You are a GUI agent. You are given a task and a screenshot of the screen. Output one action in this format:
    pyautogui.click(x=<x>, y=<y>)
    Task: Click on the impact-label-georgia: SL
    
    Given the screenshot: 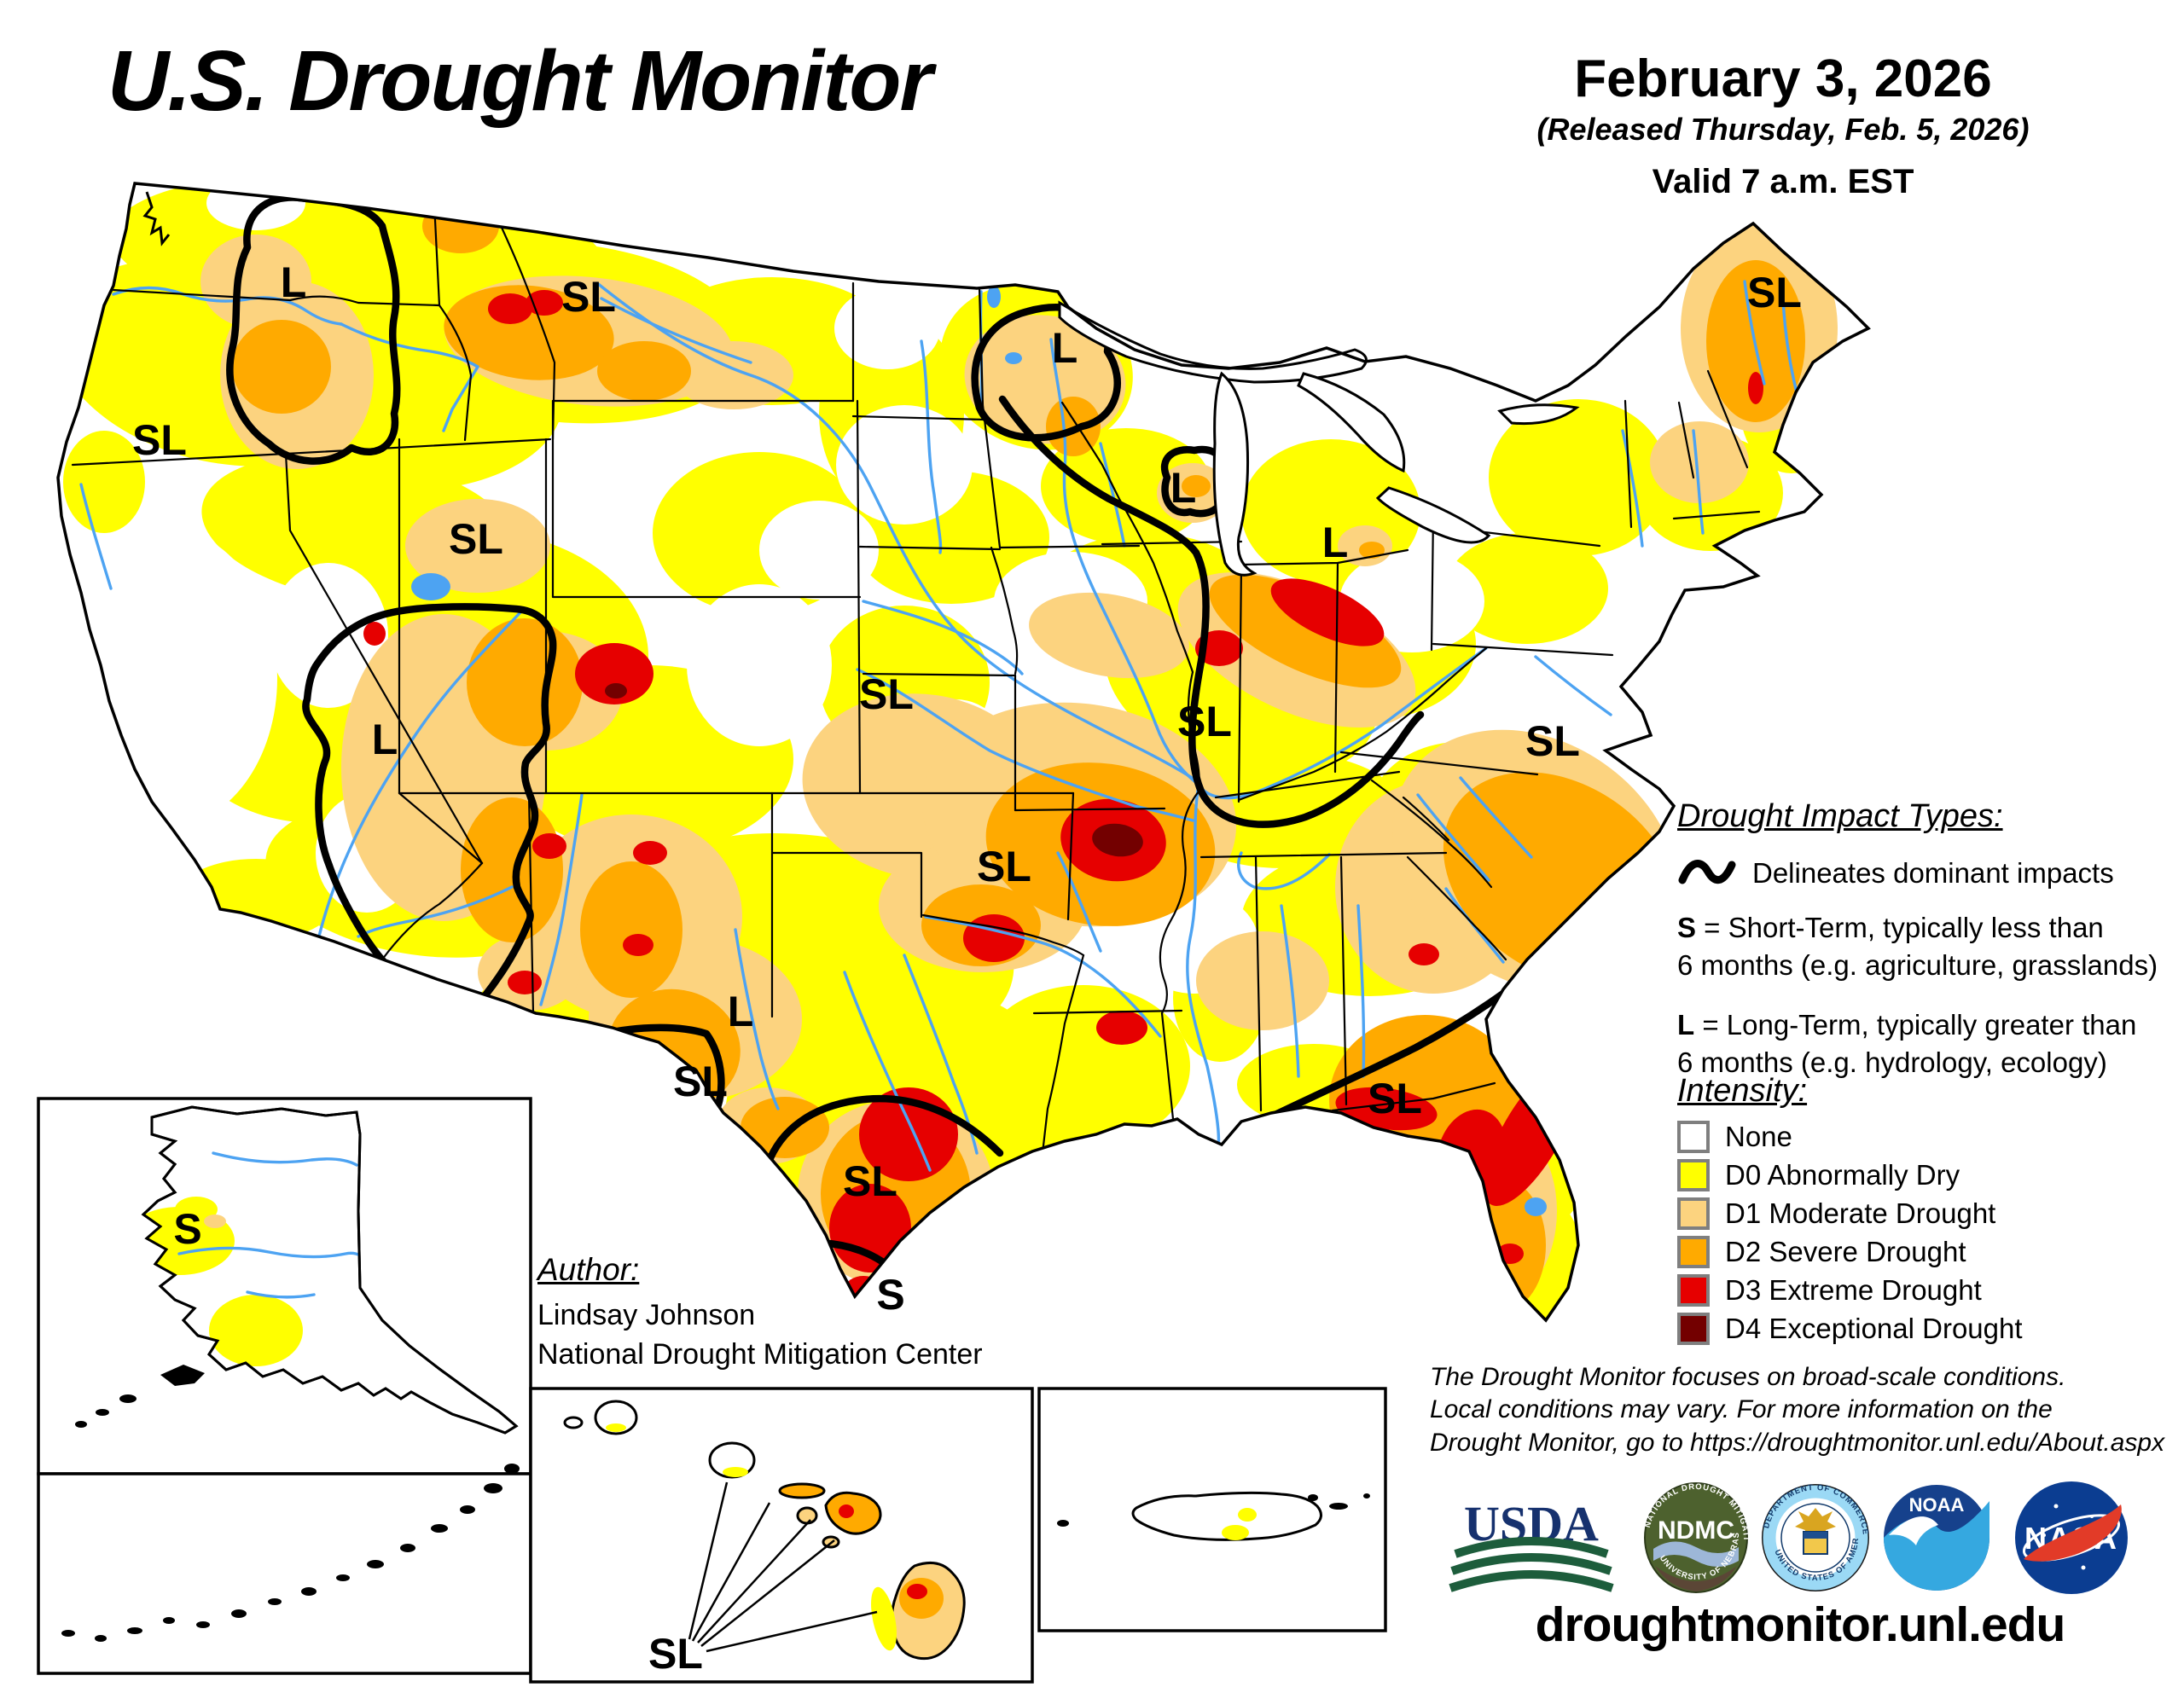 What is the action you would take?
    pyautogui.click(x=1395, y=1098)
    